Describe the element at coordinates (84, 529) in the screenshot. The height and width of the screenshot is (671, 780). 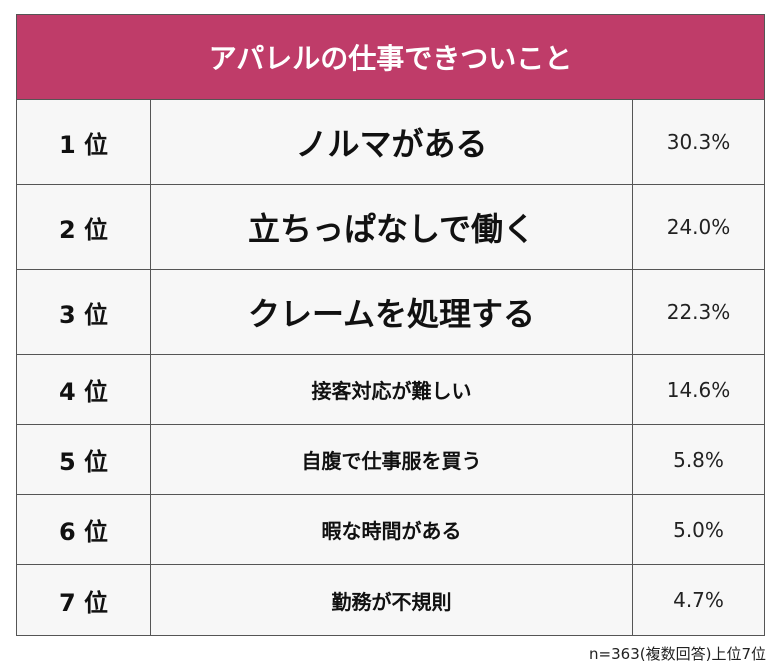
I see `rank: 6 位` at that location.